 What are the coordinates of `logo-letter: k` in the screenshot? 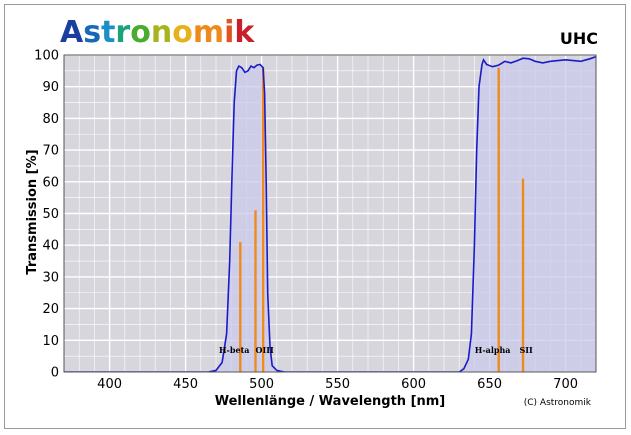 It's located at (244, 32).